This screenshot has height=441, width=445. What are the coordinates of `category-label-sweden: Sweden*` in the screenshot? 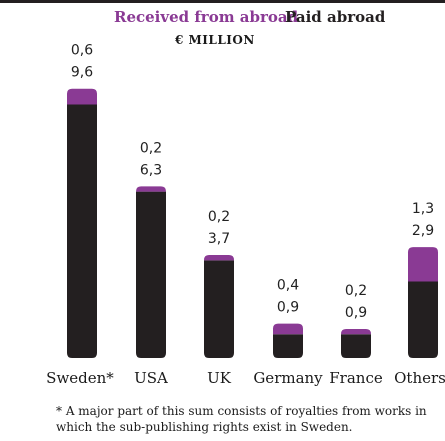 It's located at (80, 378).